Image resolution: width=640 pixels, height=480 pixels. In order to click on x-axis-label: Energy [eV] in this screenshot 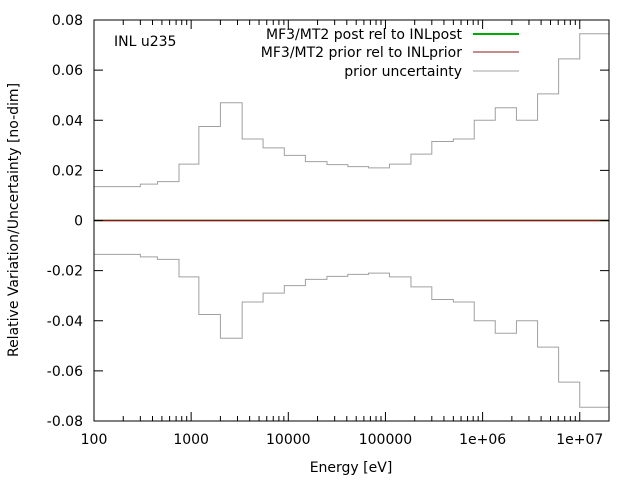, I will do `click(351, 468)`.